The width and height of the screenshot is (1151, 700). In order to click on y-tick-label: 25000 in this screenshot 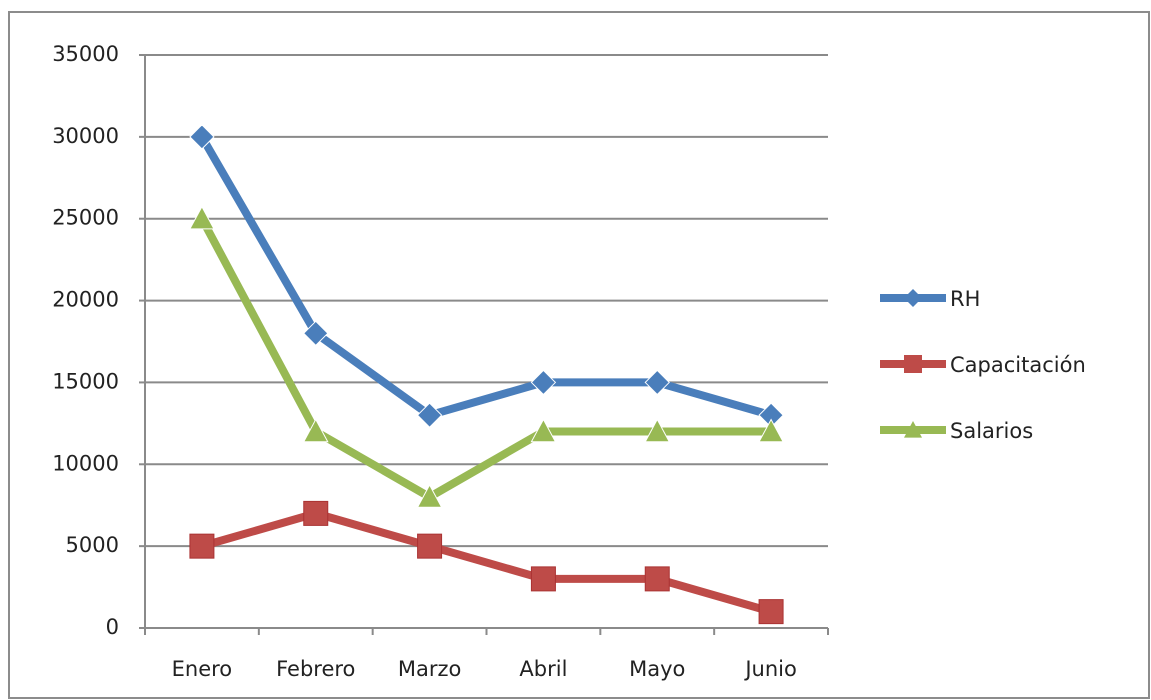, I will do `click(85, 218)`.